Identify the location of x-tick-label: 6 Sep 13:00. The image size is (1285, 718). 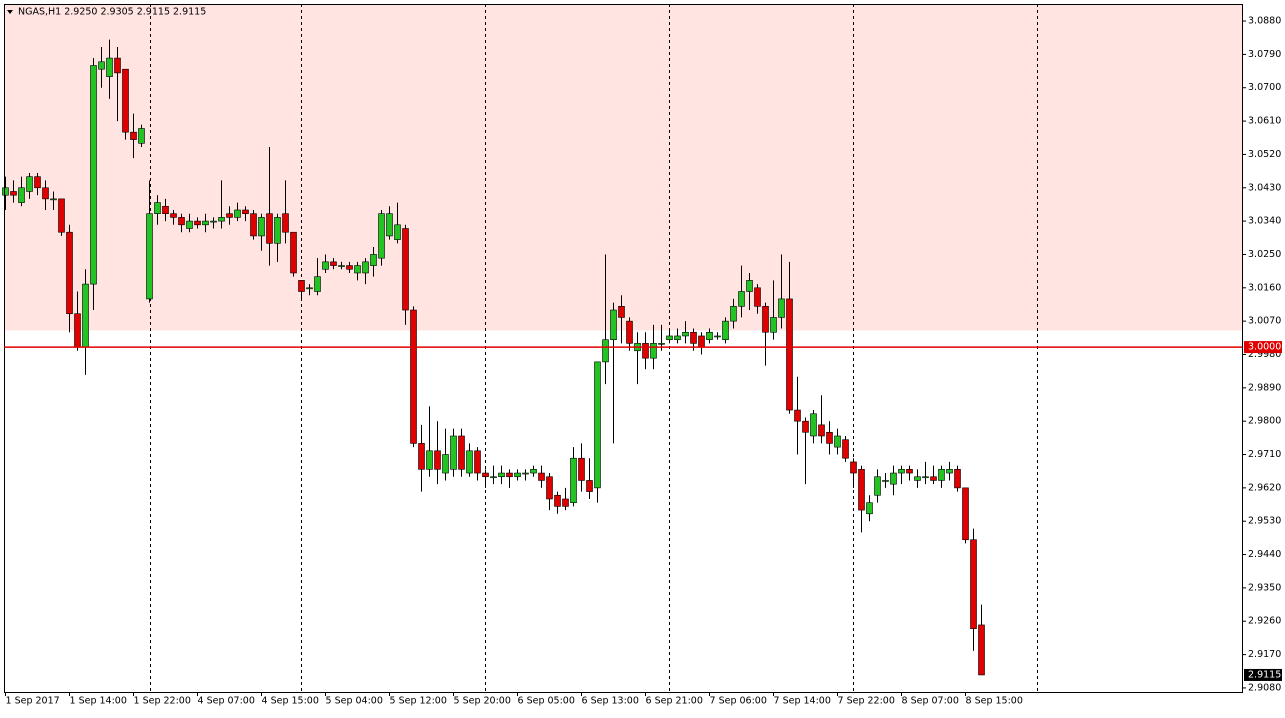
(610, 701).